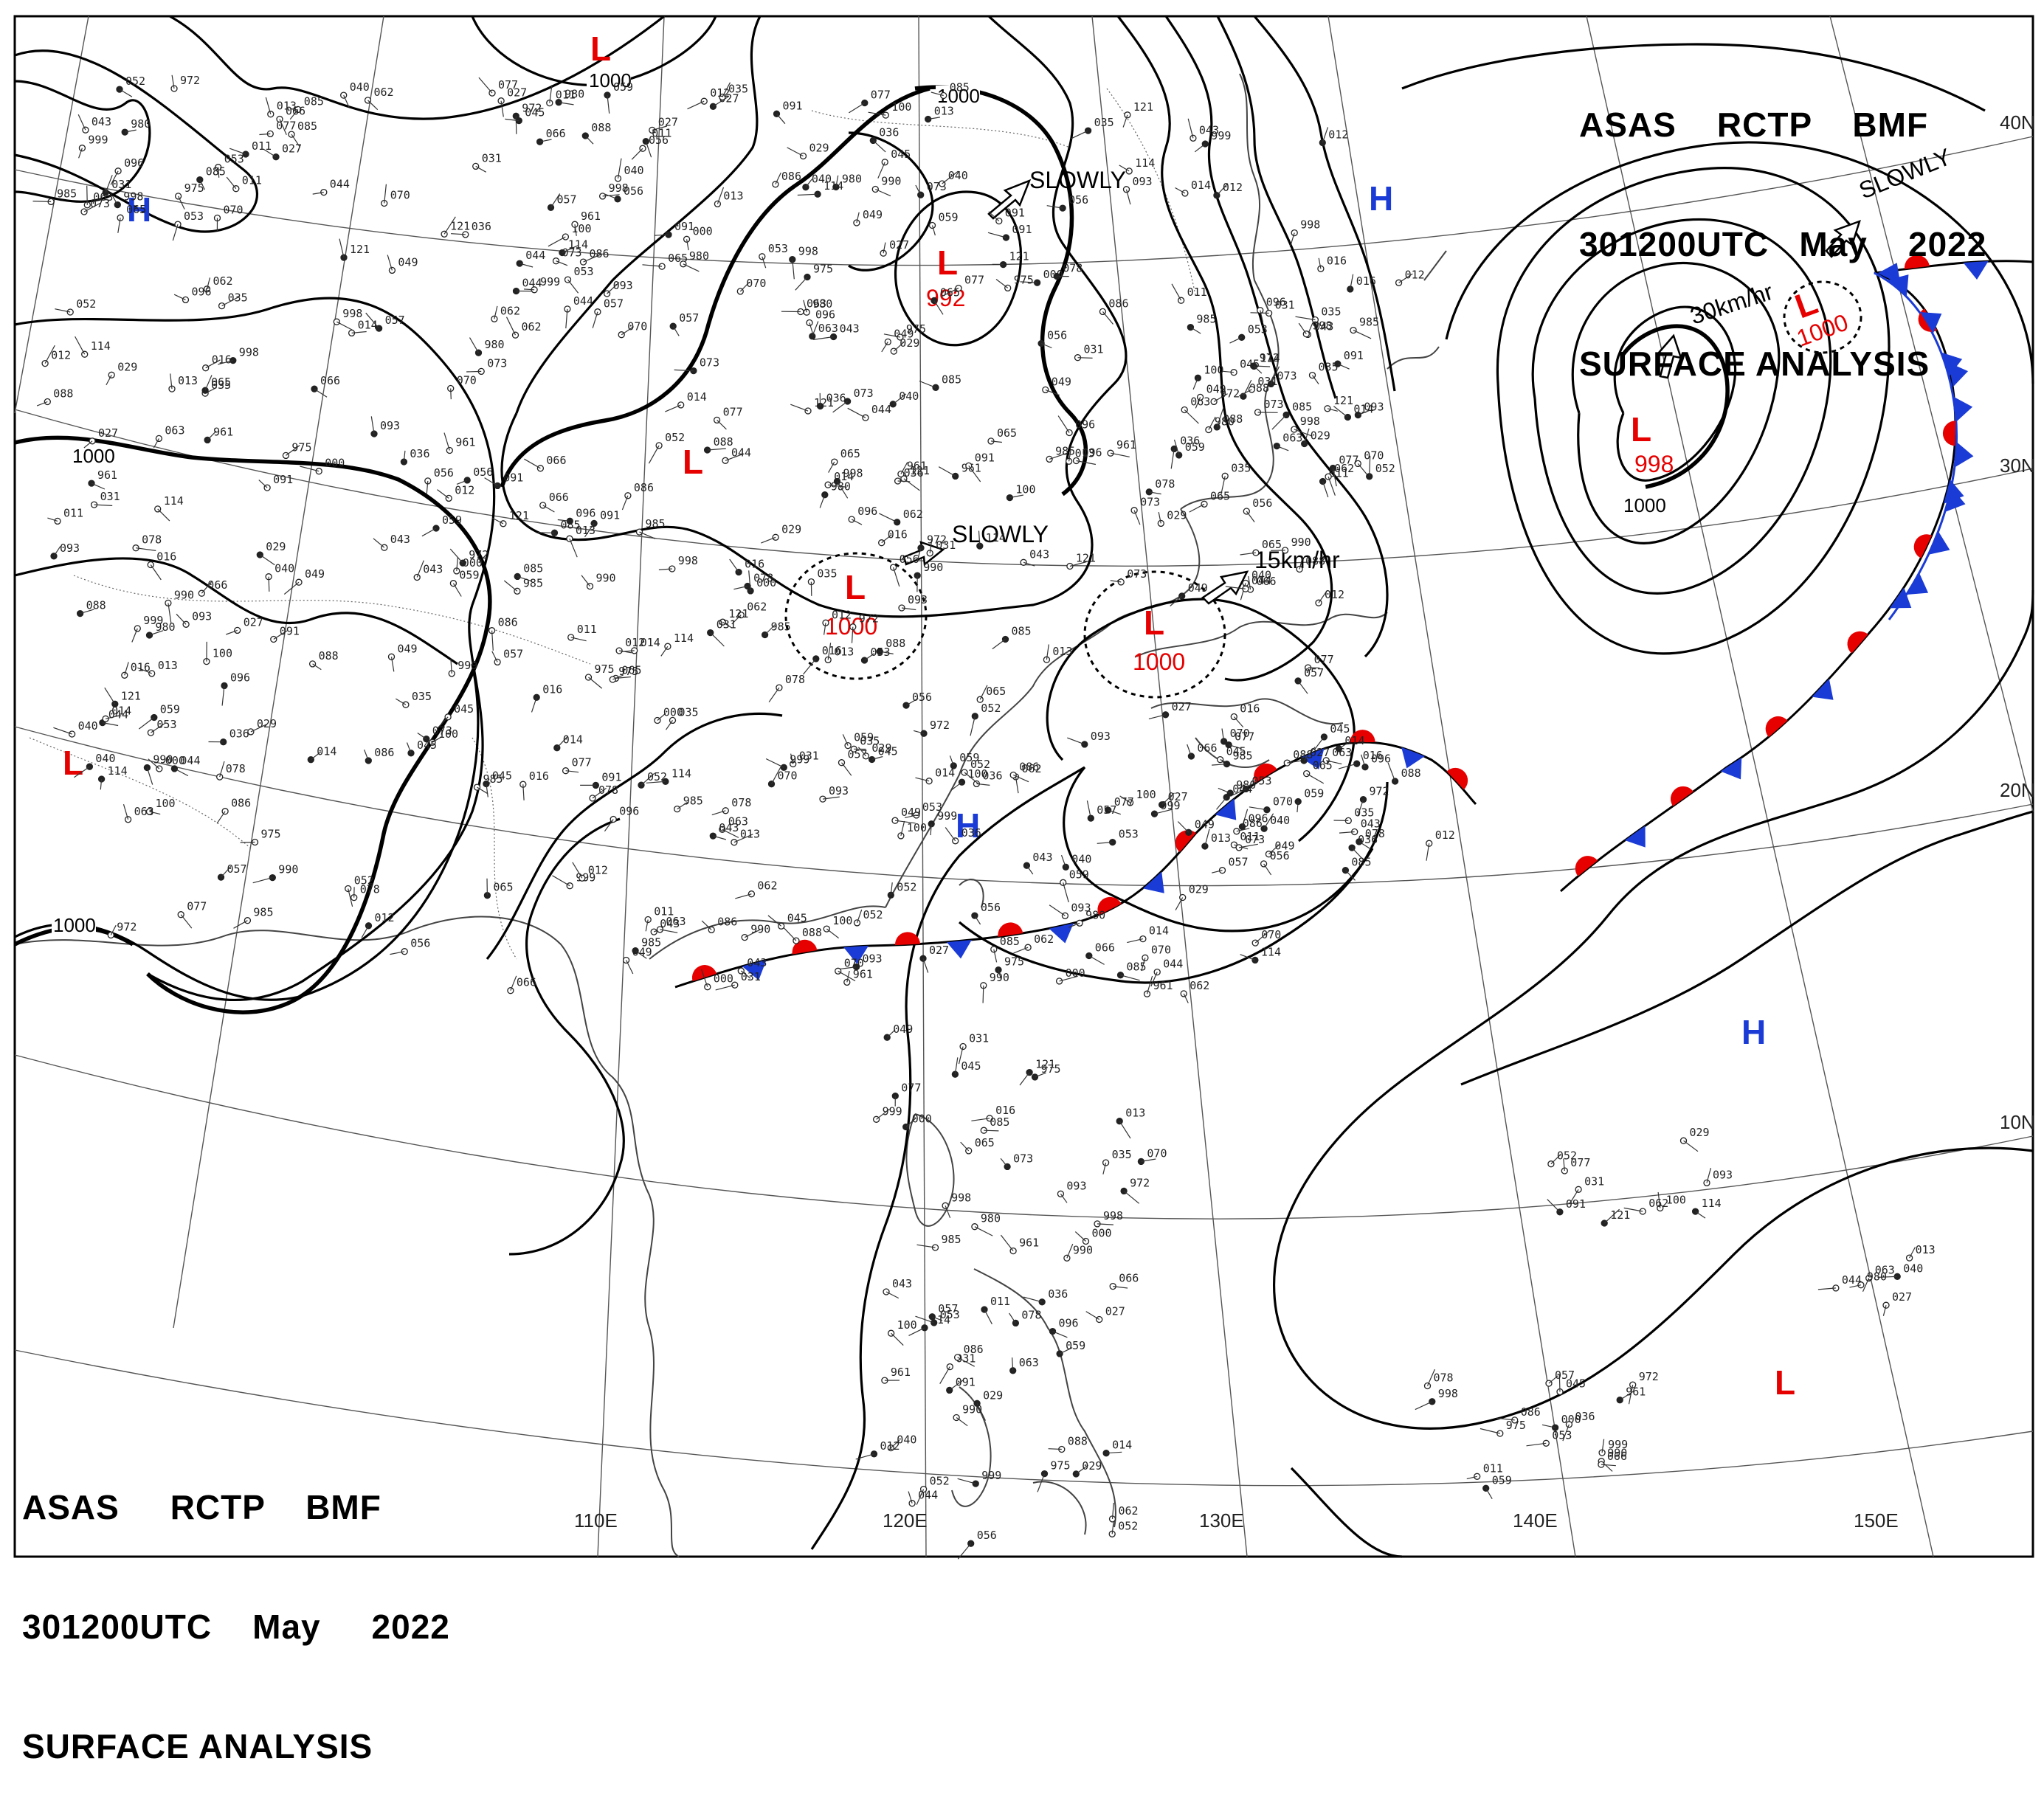 Image resolution: width=2044 pixels, height=1806 pixels. I want to click on station-value: 043, so click(101, 122).